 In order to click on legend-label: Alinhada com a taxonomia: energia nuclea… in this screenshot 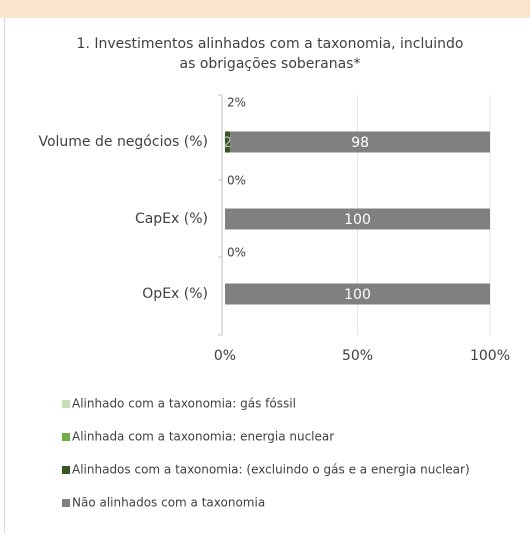, I will do `click(203, 437)`.